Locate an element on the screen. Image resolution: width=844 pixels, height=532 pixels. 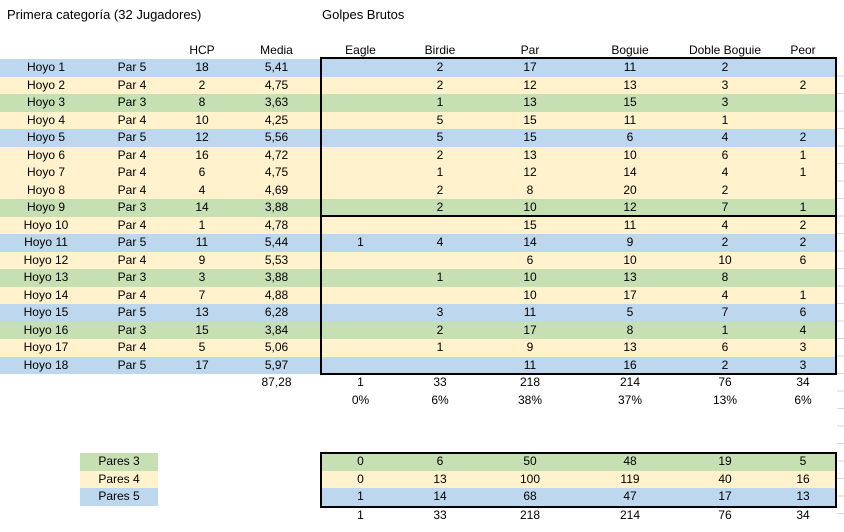
cell-peor: 6 is located at coordinates (803, 312).